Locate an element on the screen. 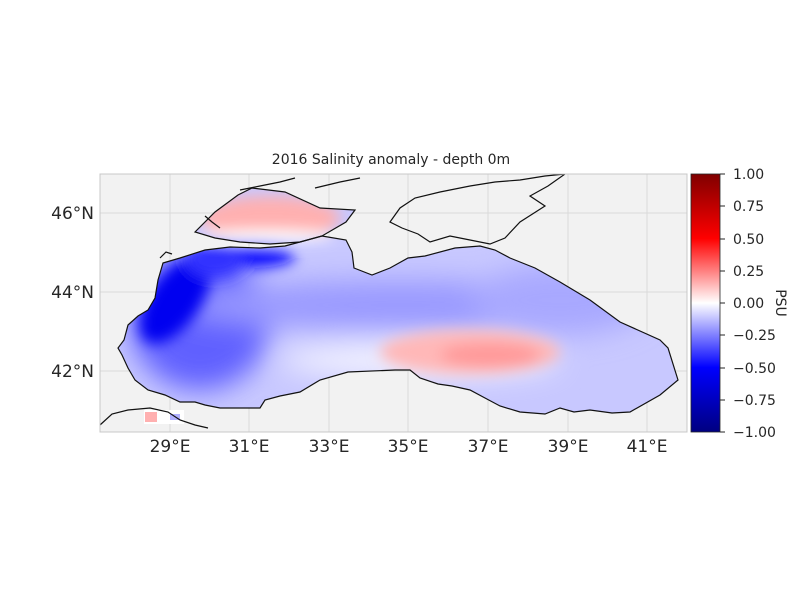 This screenshot has height=600, width=800. lat-tick-44: 44°N is located at coordinates (72, 293).